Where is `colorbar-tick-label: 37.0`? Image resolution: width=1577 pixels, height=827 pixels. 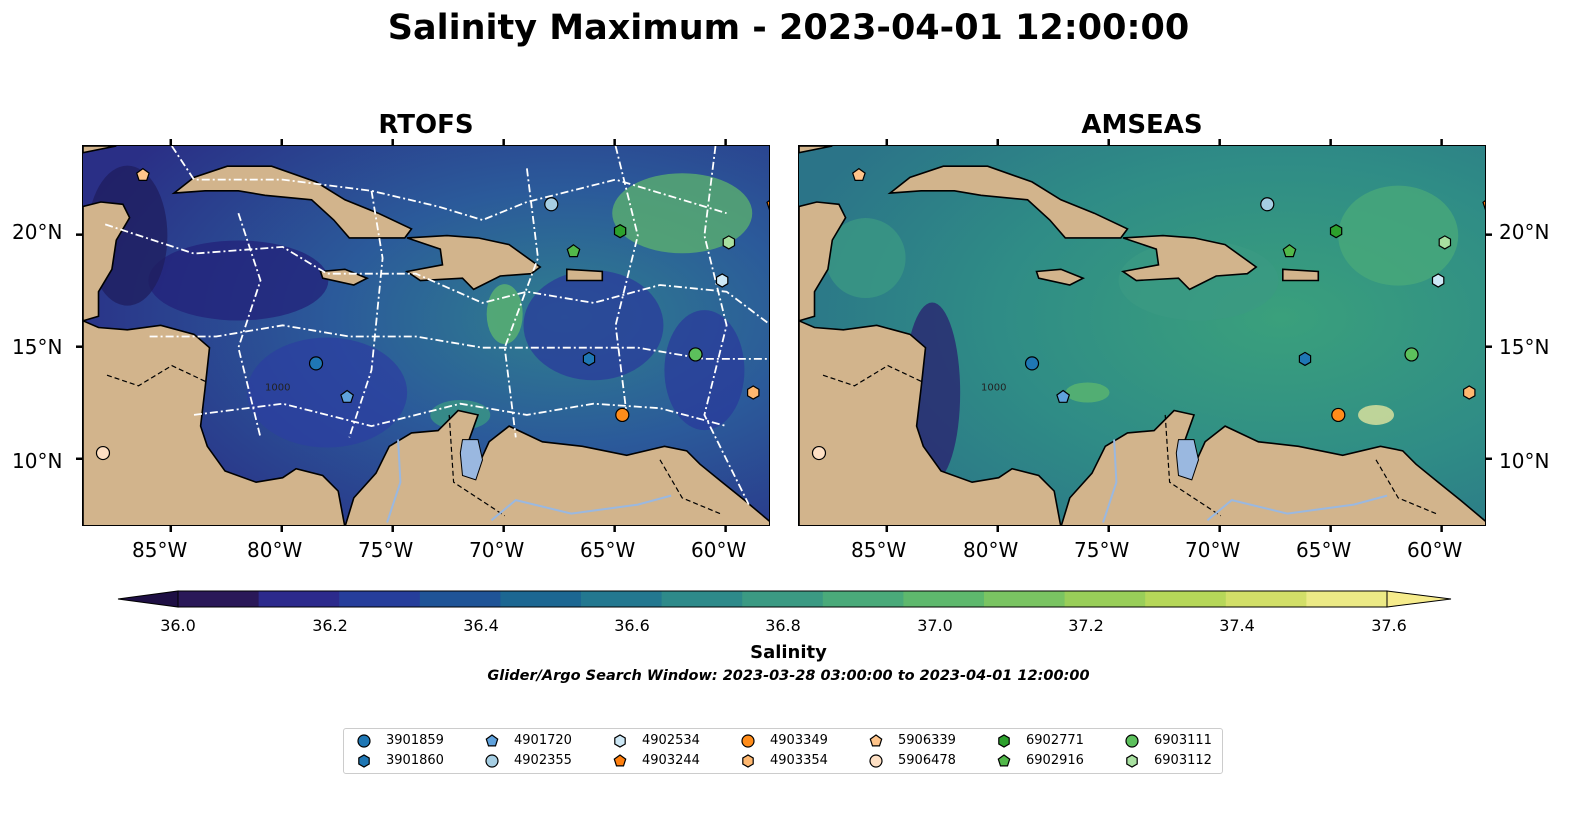 colorbar-tick-label: 37.0 is located at coordinates (935, 625).